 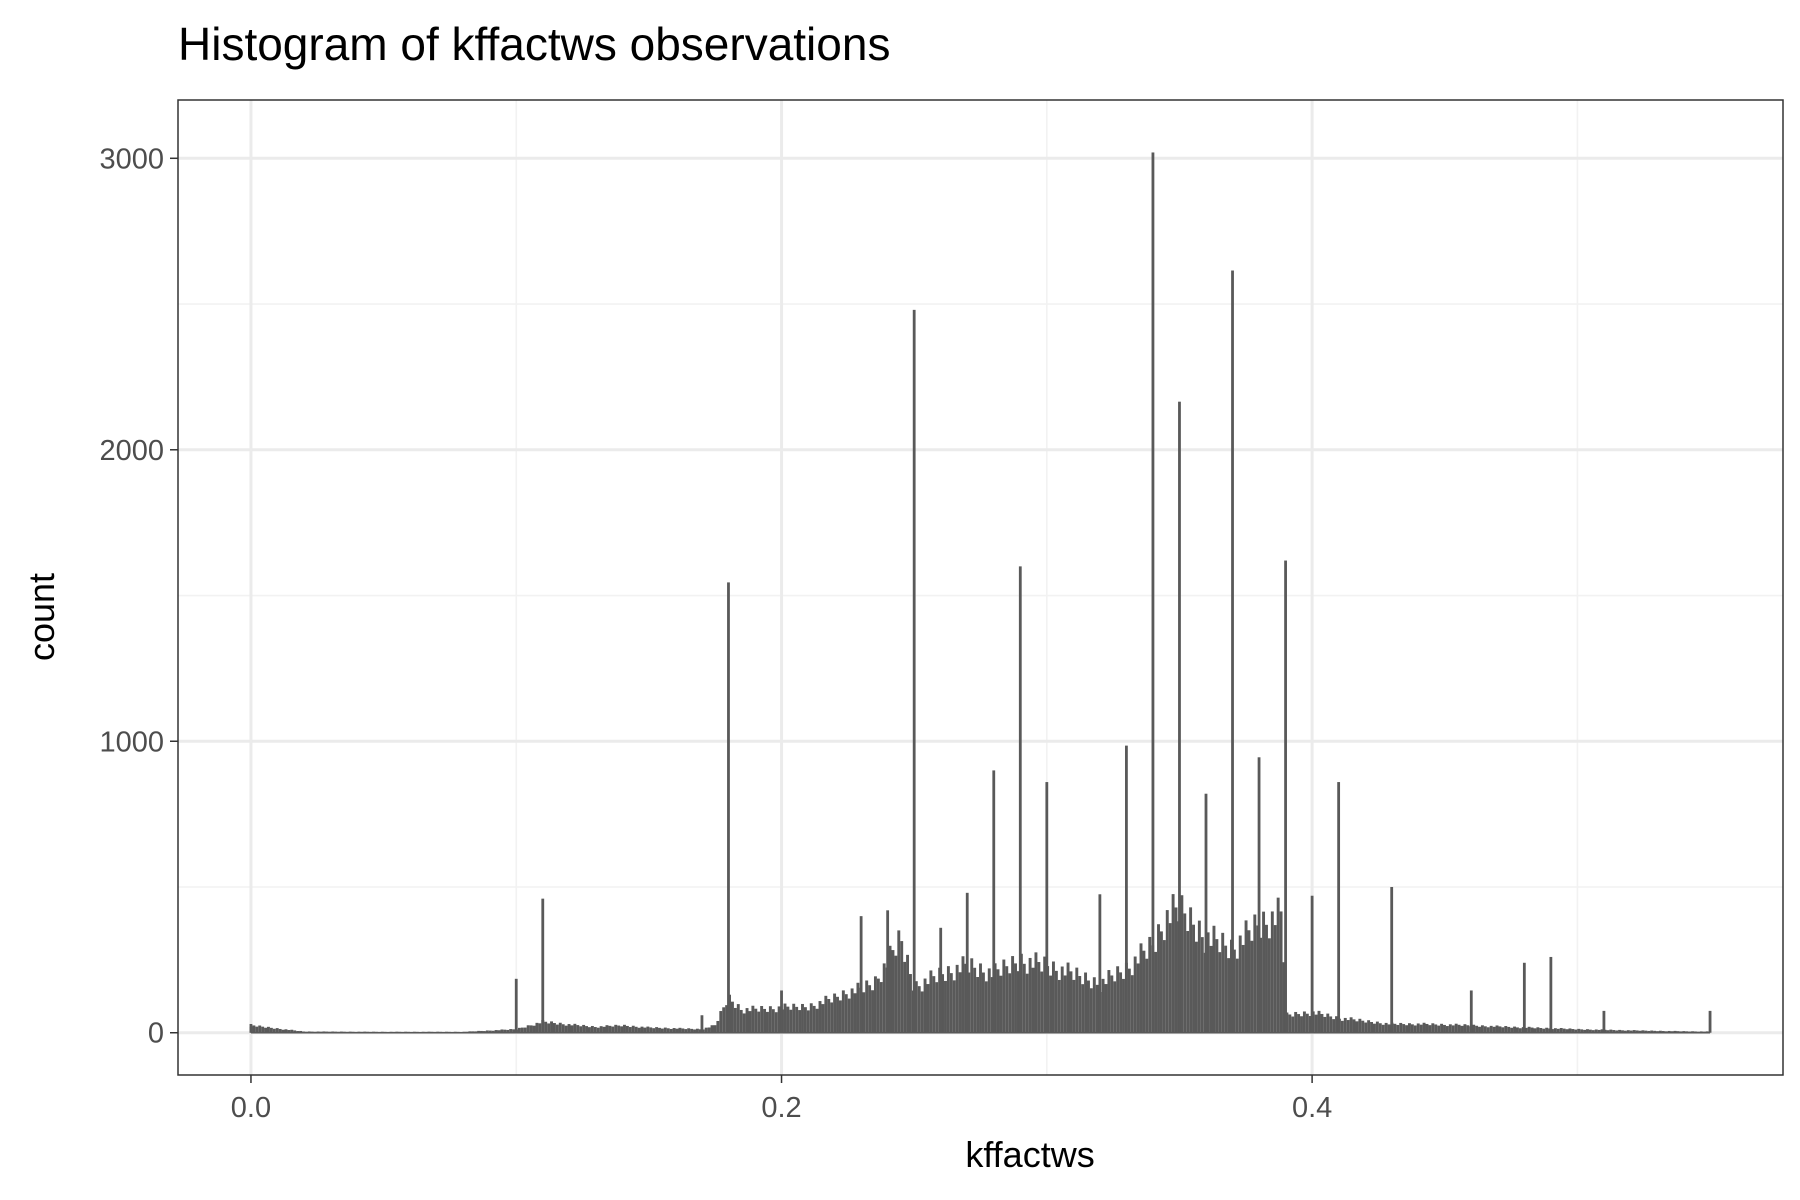 What do you see at coordinates (131, 742) in the screenshot?
I see `y-tick-label: 1000` at bounding box center [131, 742].